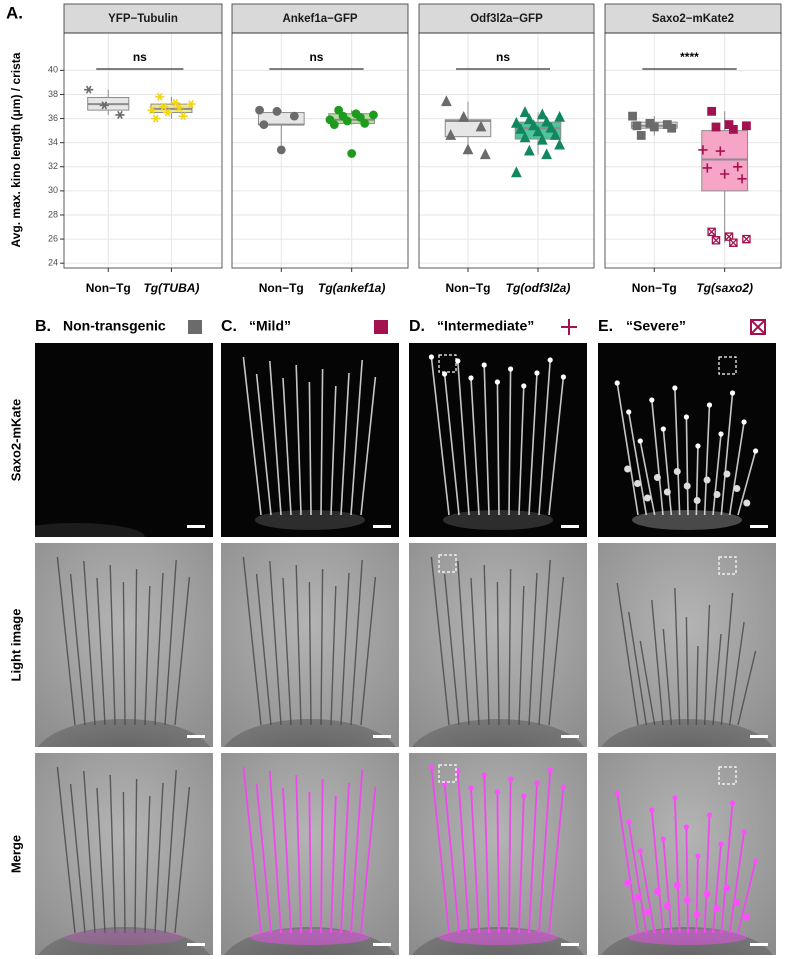 This screenshot has width=791, height=959. What do you see at coordinates (53, 70) in the screenshot?
I see `y-tick-label: 40` at bounding box center [53, 70].